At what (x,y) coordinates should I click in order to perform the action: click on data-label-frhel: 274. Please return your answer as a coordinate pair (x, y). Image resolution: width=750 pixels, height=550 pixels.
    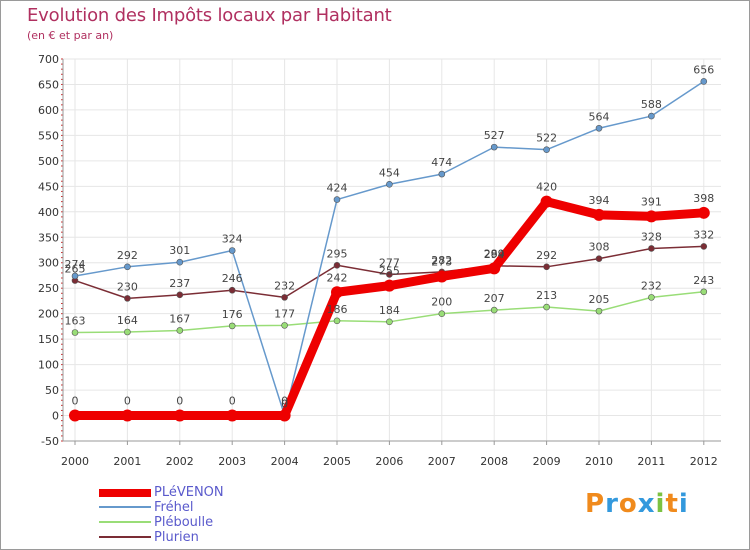
    Looking at the image, I should click on (75, 264).